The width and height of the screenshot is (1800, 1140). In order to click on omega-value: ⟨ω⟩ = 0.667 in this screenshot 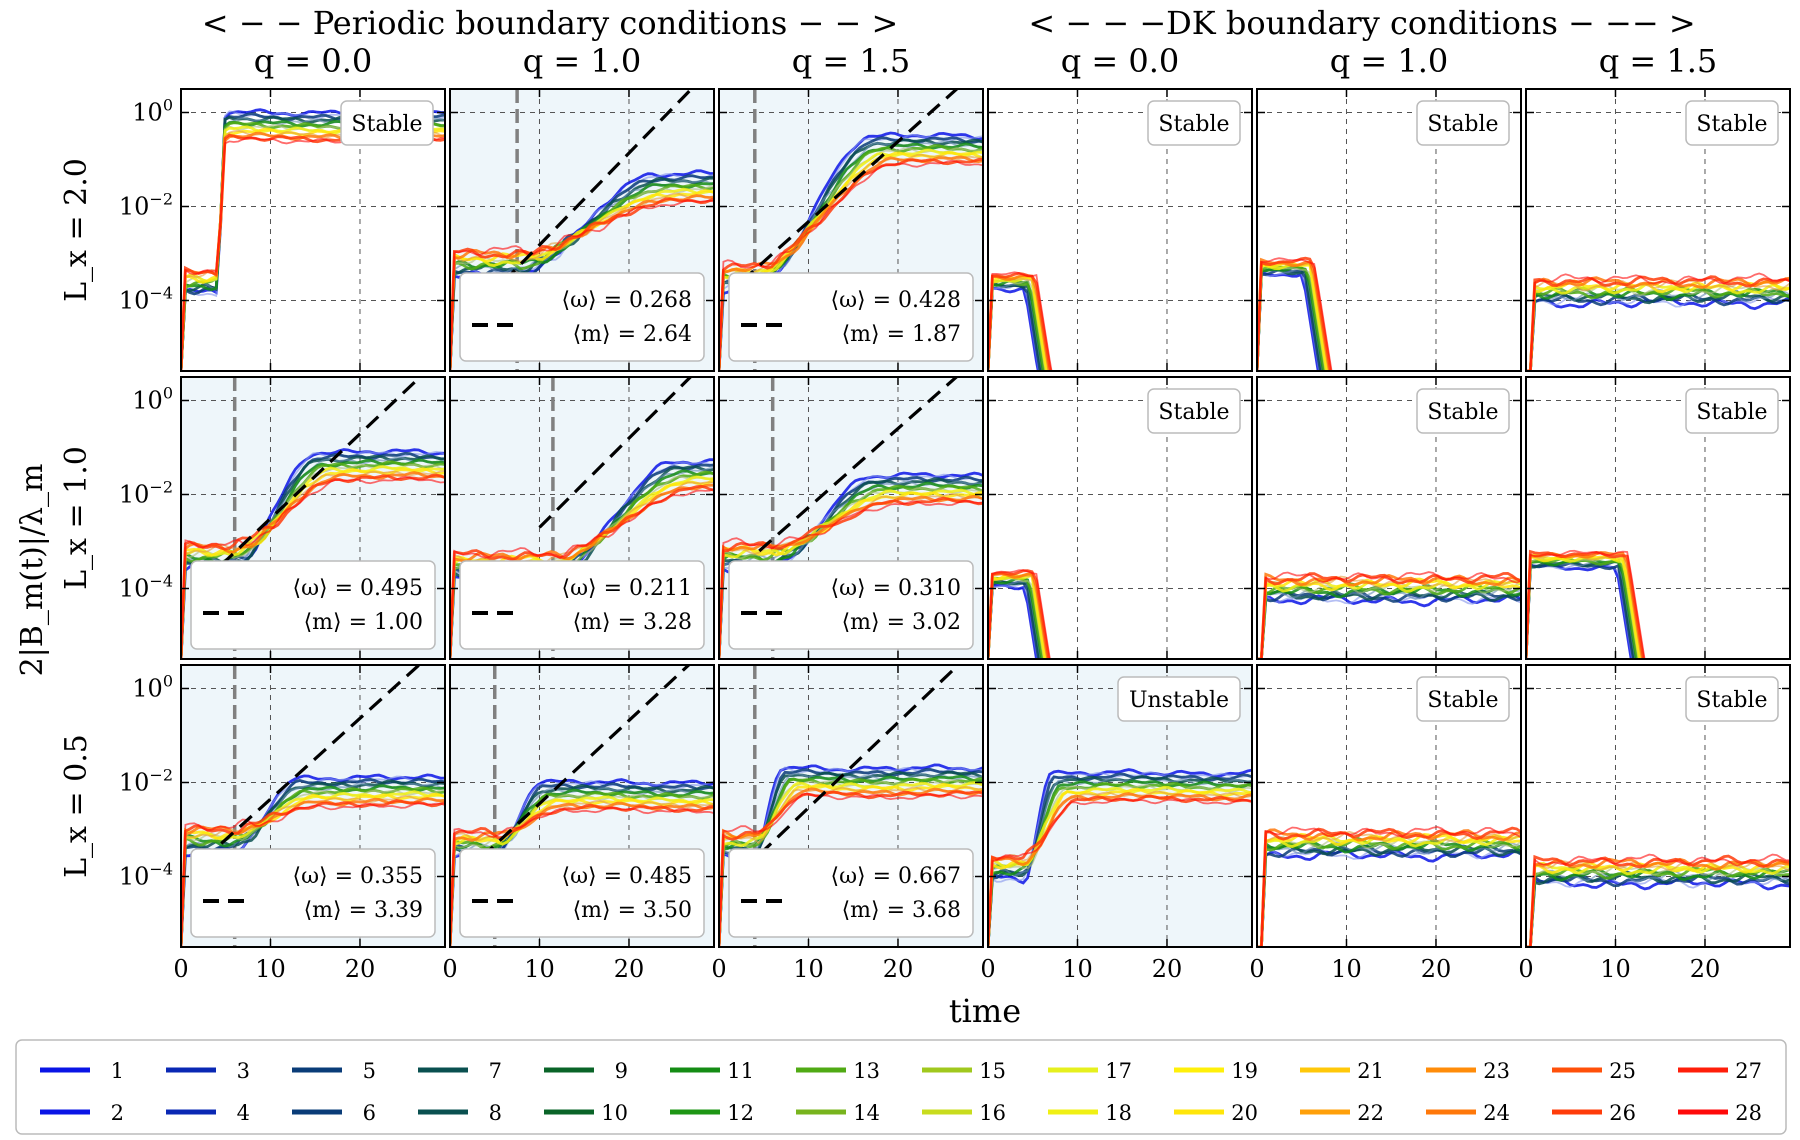, I will do `click(895, 876)`.